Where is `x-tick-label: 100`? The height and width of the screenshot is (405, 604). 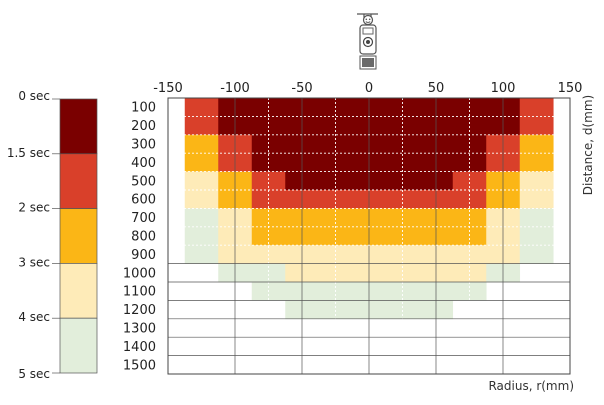
x-tick-label: 100 is located at coordinates (503, 88).